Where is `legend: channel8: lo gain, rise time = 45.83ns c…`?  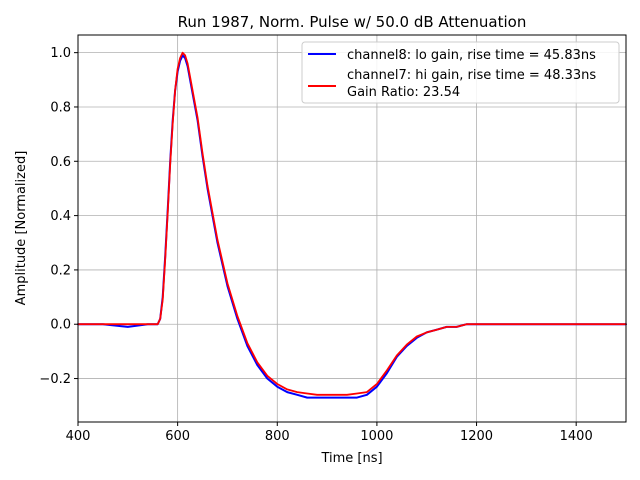 legend: channel8: lo gain, rise time = 45.83ns c… is located at coordinates (460, 72).